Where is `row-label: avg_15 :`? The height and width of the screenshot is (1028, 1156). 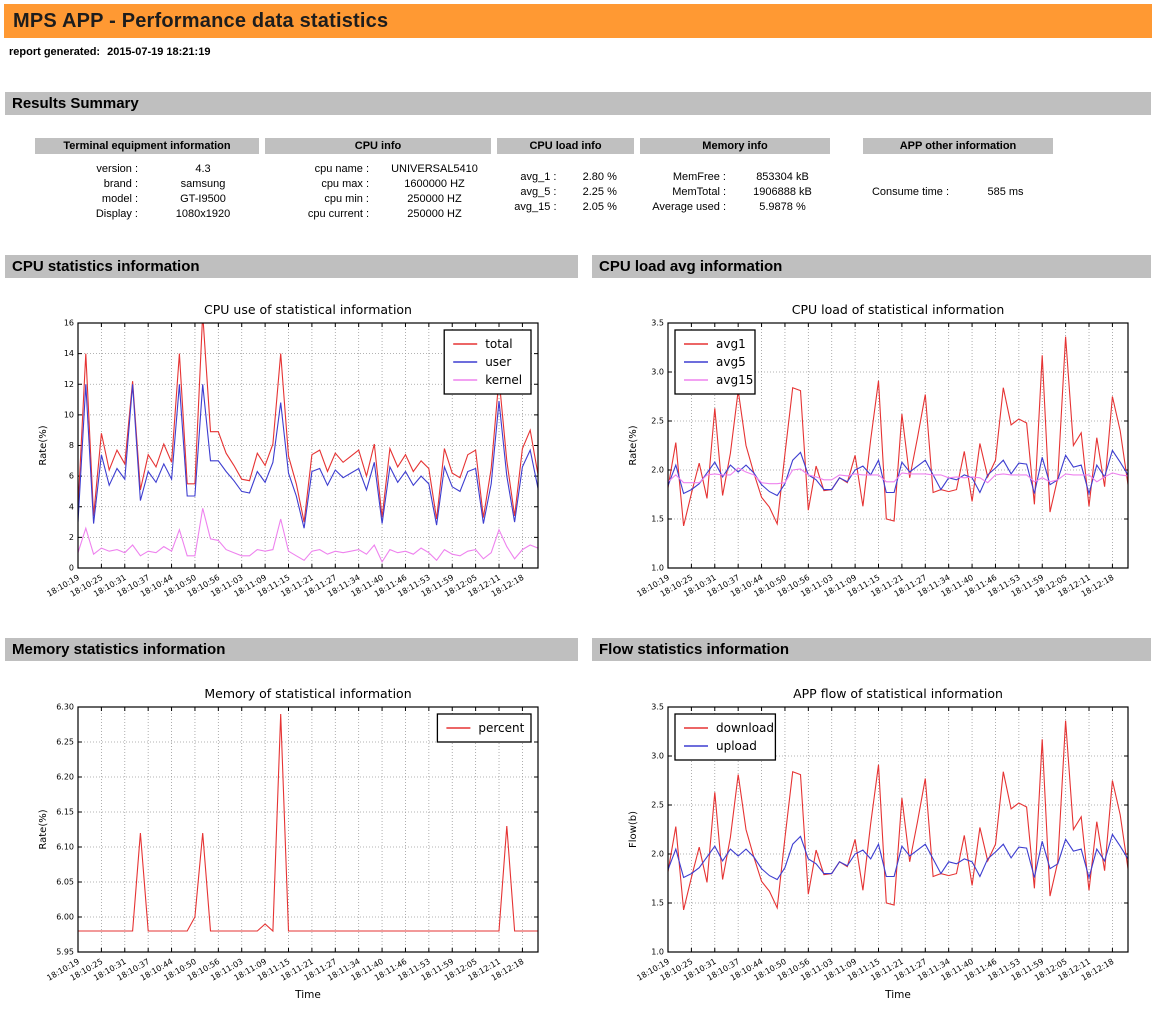 row-label: avg_15 : is located at coordinates (535, 206).